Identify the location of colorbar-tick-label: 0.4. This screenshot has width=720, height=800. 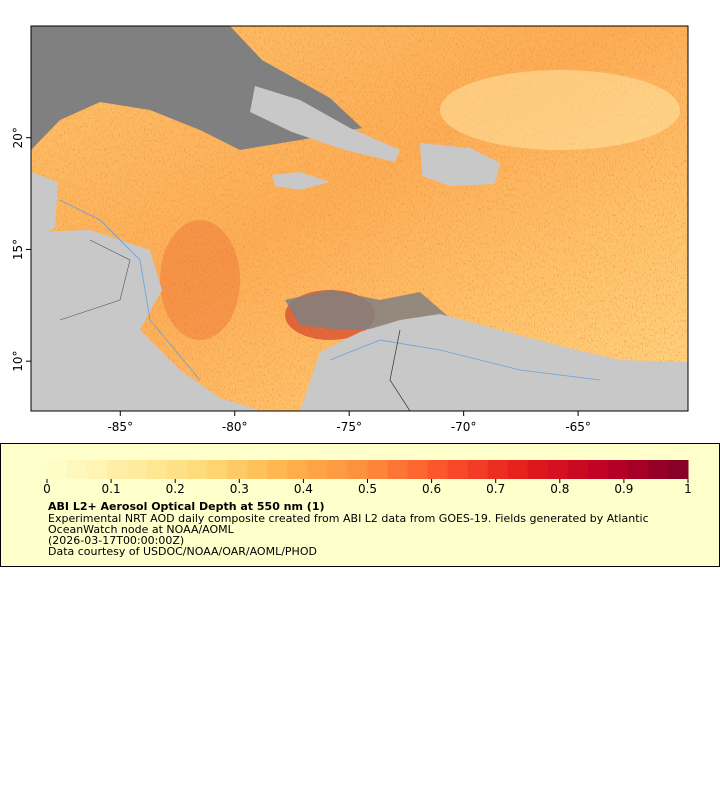
(303, 489).